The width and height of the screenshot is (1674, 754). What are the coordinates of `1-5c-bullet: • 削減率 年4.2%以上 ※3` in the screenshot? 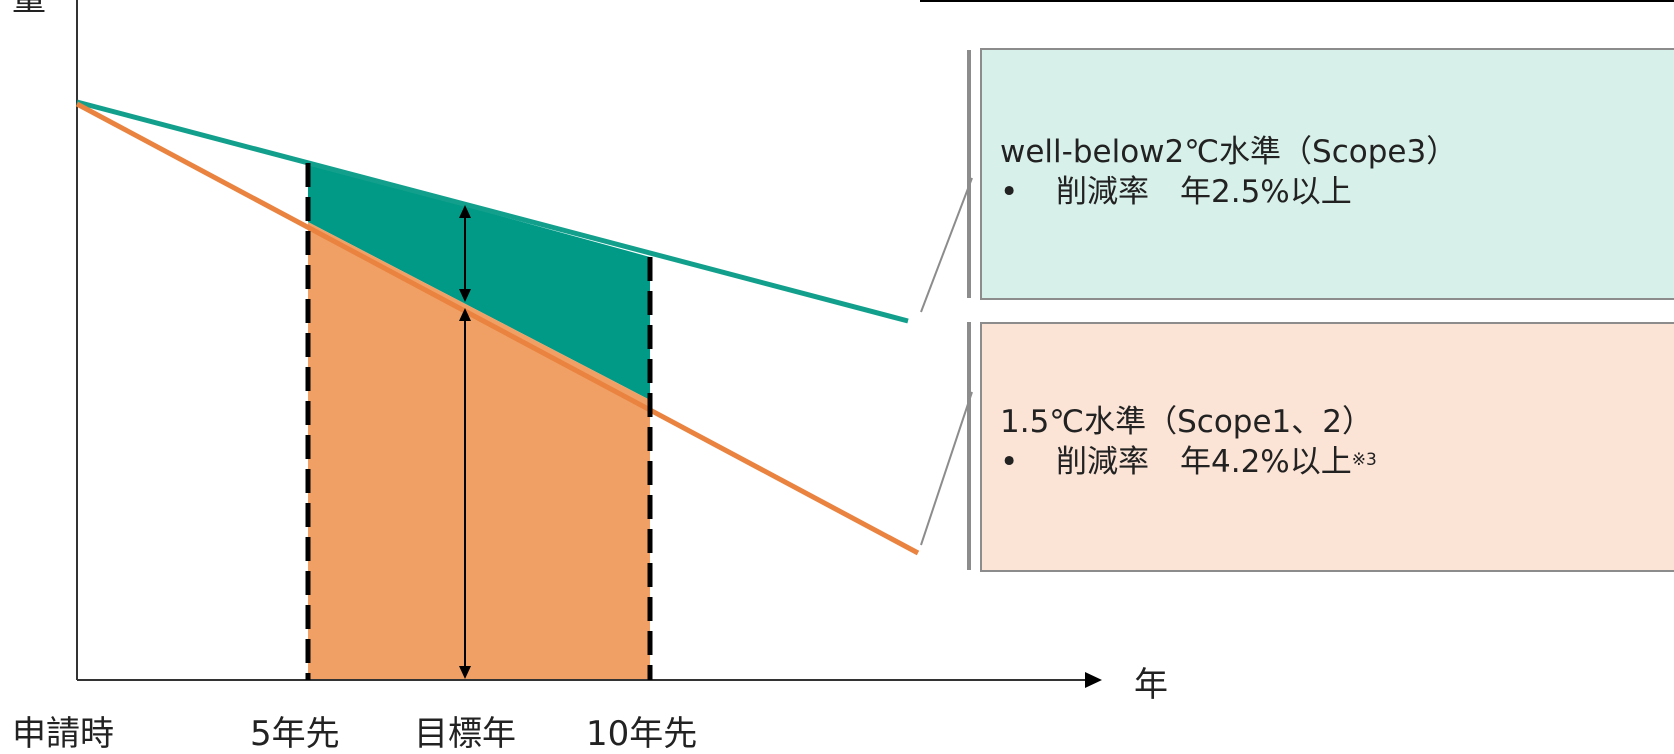 It's located at (1337, 462).